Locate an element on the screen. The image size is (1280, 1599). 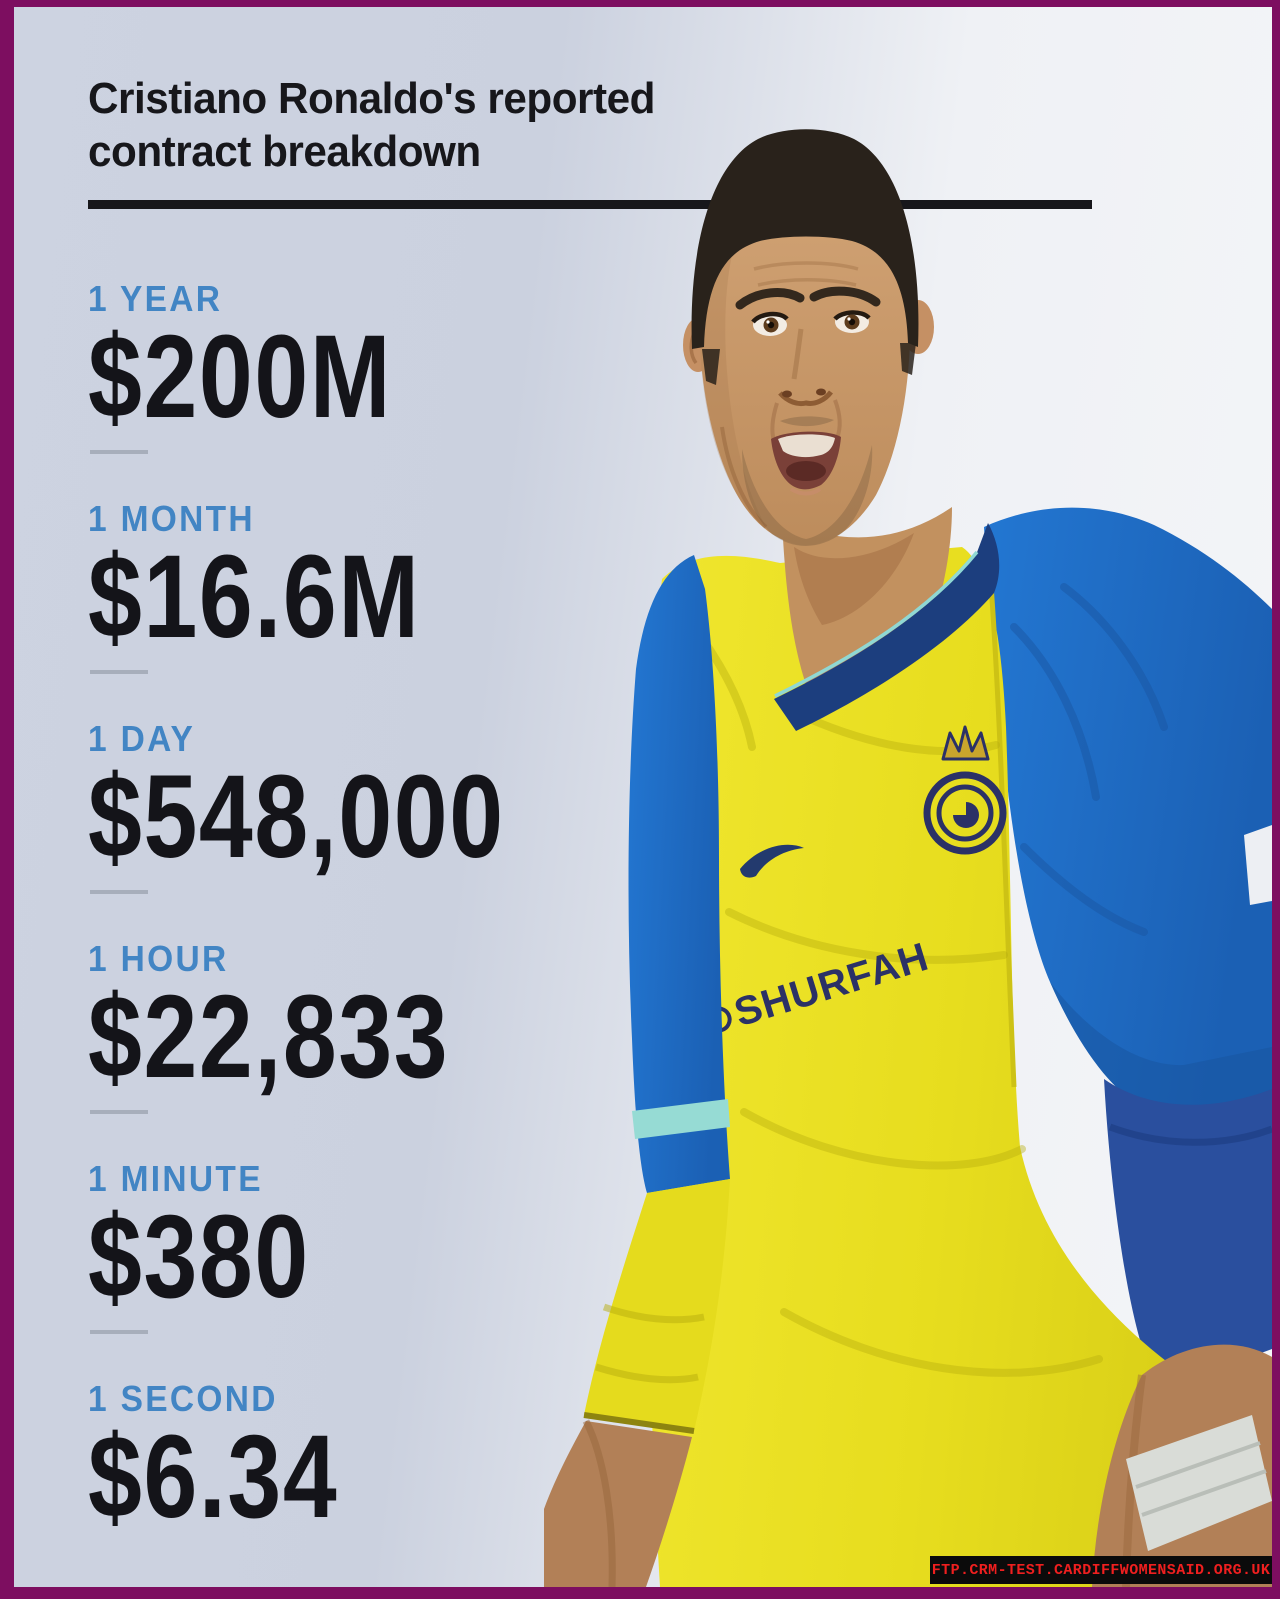
right-sleeve is located at coordinates (1128, 813).